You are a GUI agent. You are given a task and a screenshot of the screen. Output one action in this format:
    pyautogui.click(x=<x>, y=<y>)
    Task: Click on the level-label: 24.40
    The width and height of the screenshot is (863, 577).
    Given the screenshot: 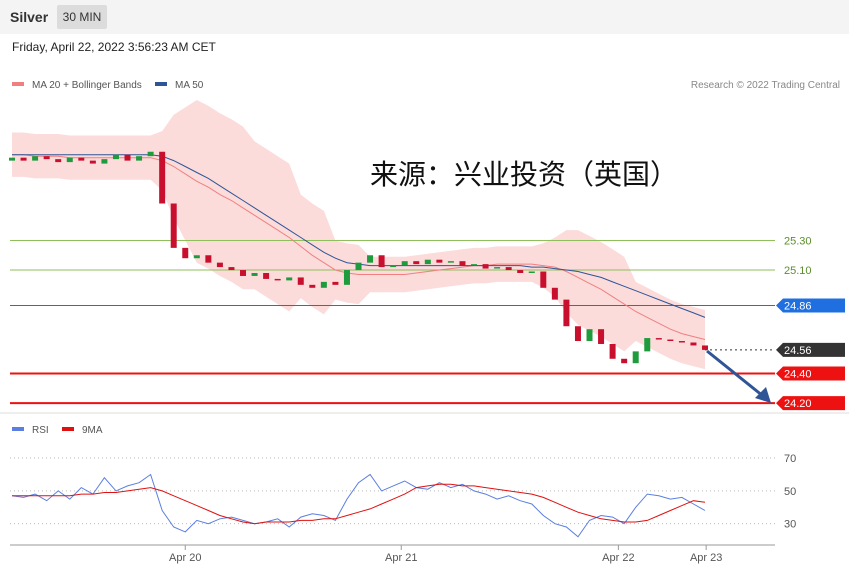 What is the action you would take?
    pyautogui.click(x=798, y=375)
    